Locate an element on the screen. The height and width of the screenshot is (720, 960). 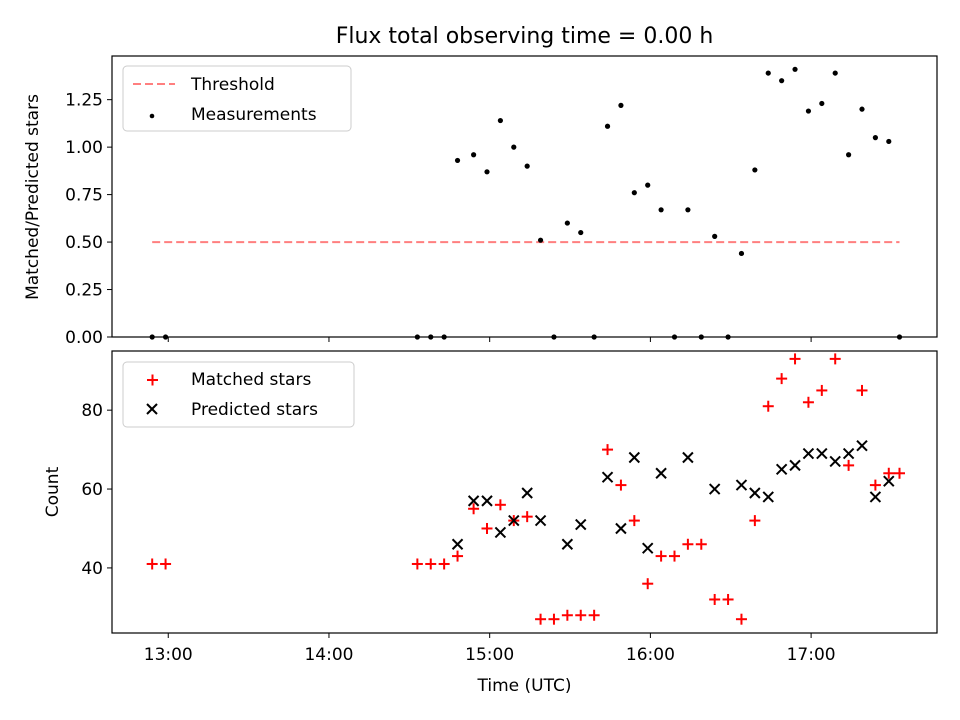
predicted-legend-swatch is located at coordinates (152, 409).